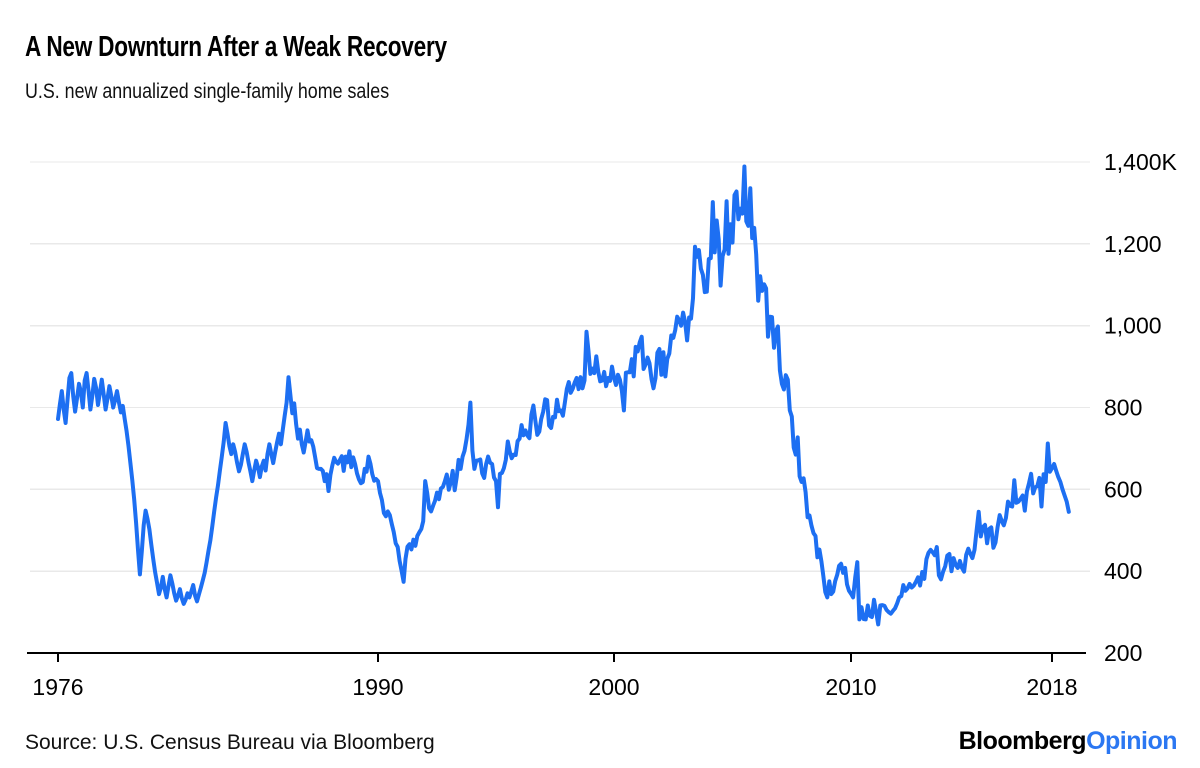 The width and height of the screenshot is (1200, 768). Describe the element at coordinates (1123, 653) in the screenshot. I see `y-tick-label: 200` at that location.